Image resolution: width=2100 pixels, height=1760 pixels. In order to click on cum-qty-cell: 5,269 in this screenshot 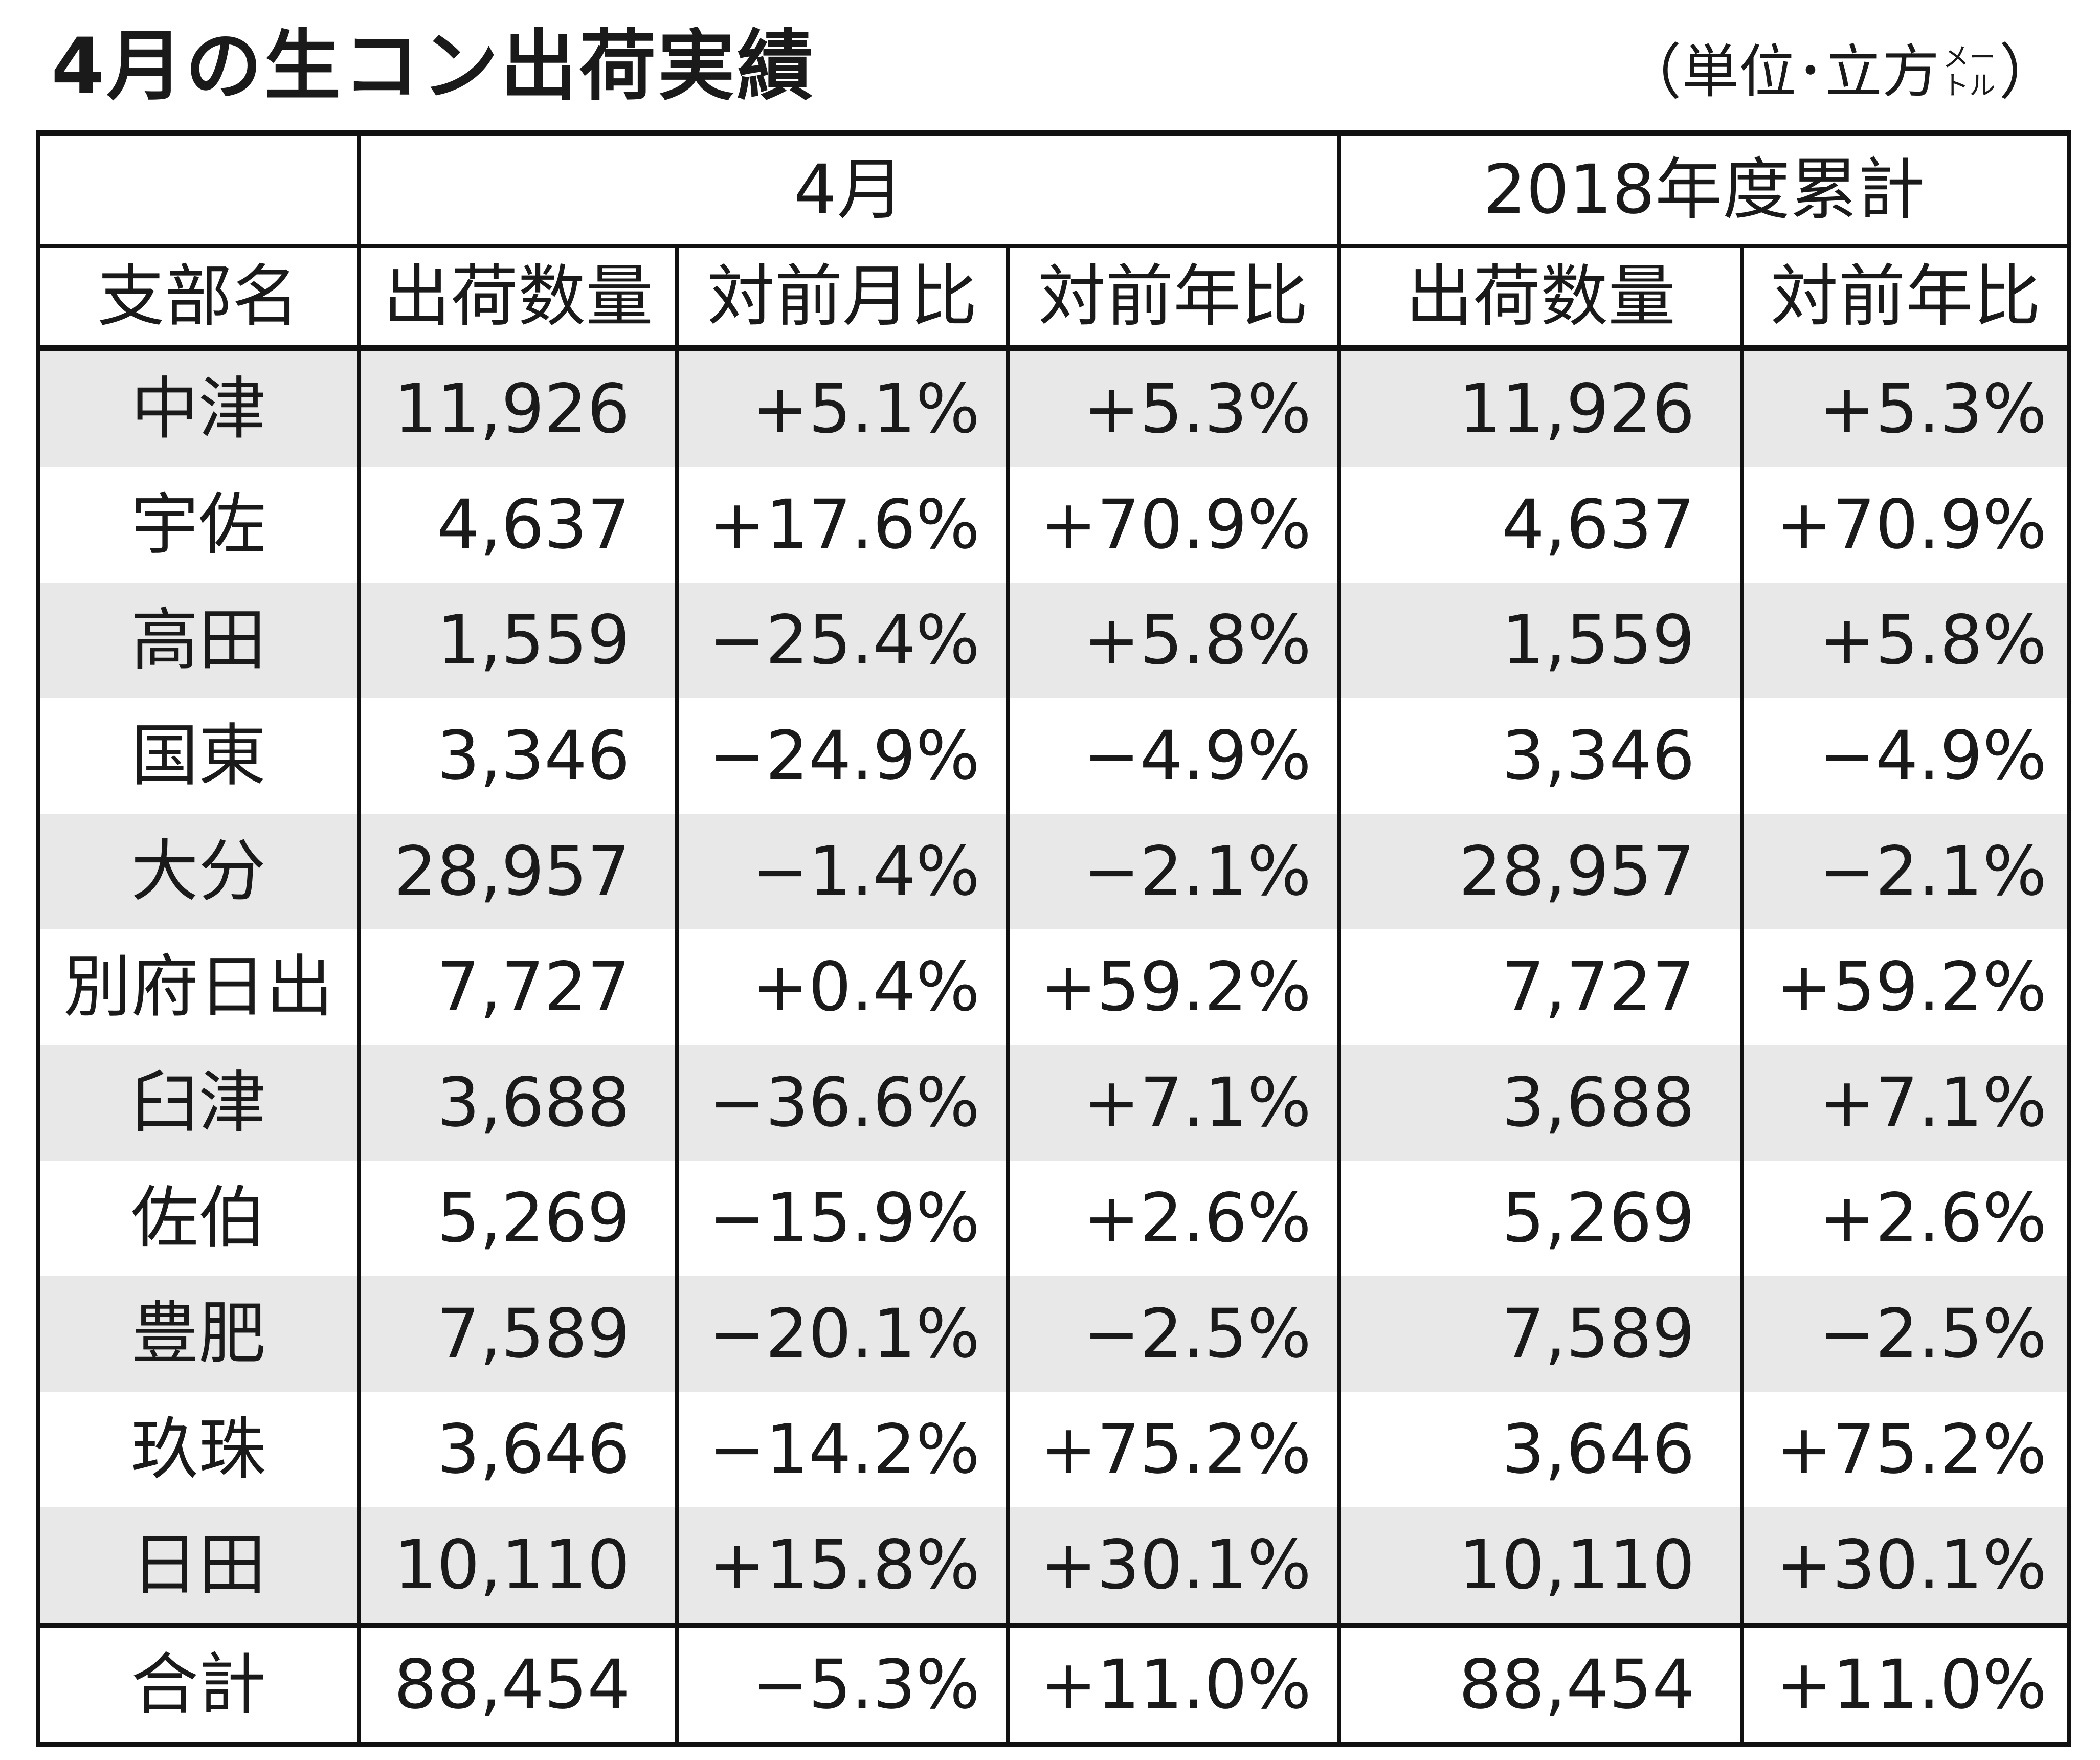, I will do `click(1541, 1218)`.